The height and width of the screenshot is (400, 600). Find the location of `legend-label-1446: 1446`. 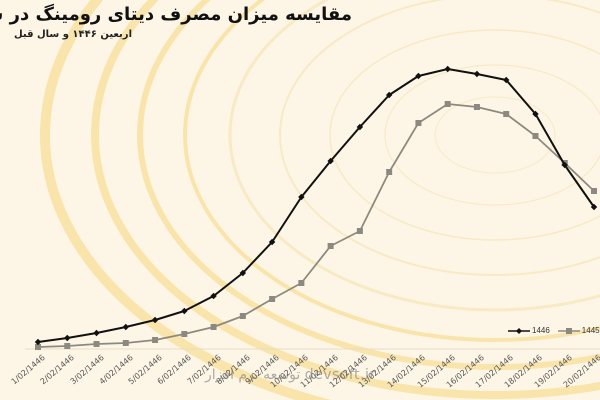

legend-label-1446: 1446 is located at coordinates (541, 330).